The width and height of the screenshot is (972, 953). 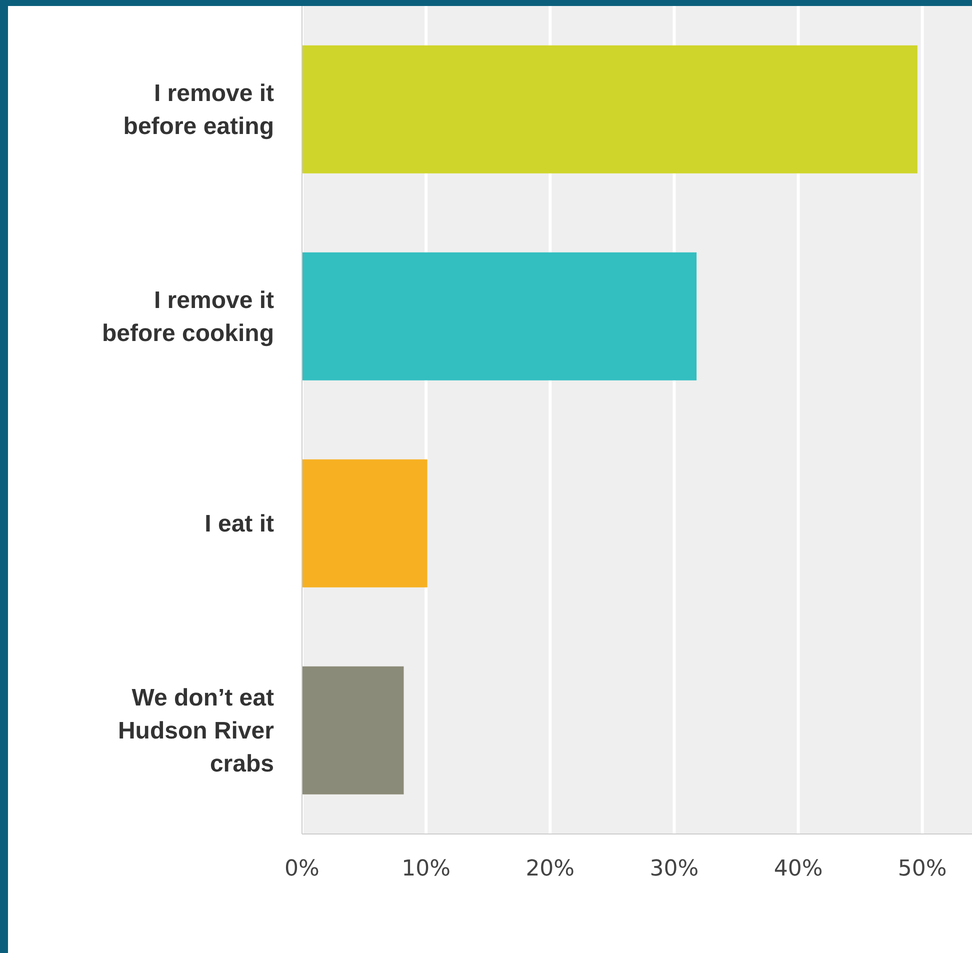 I want to click on x-tick-label: 40%, so click(x=798, y=869).